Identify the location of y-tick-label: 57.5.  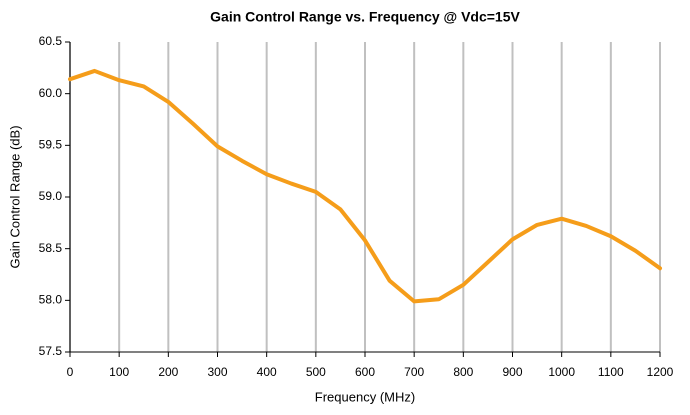
(51, 351).